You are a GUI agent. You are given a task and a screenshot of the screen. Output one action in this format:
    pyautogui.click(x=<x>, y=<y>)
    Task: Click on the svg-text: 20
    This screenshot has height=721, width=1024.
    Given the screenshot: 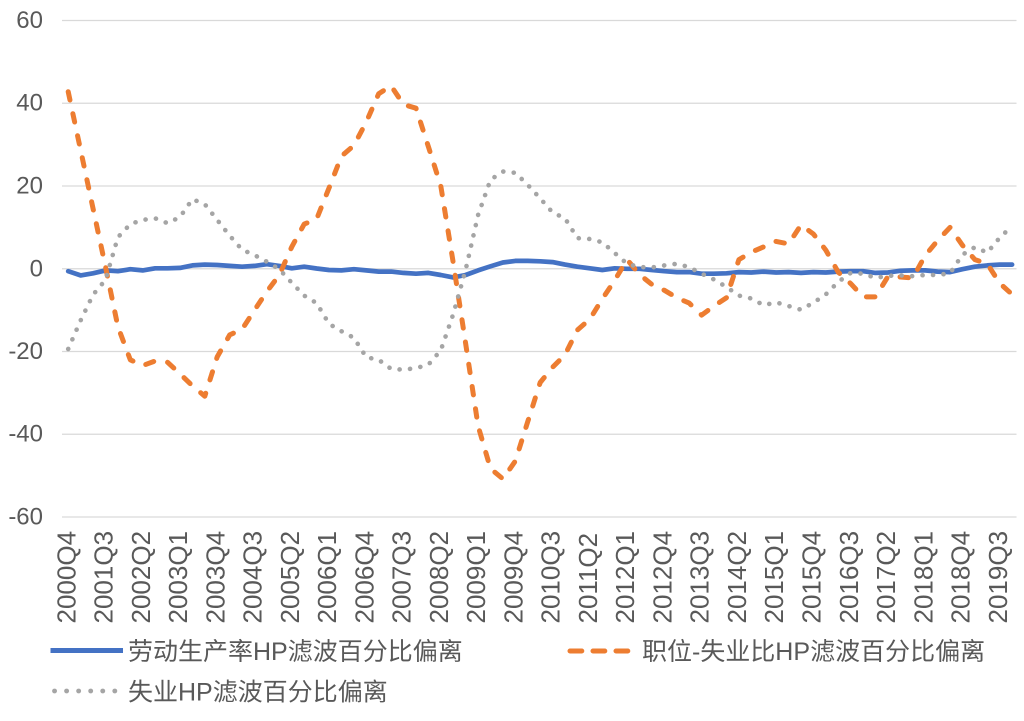 What is the action you would take?
    pyautogui.click(x=29, y=186)
    